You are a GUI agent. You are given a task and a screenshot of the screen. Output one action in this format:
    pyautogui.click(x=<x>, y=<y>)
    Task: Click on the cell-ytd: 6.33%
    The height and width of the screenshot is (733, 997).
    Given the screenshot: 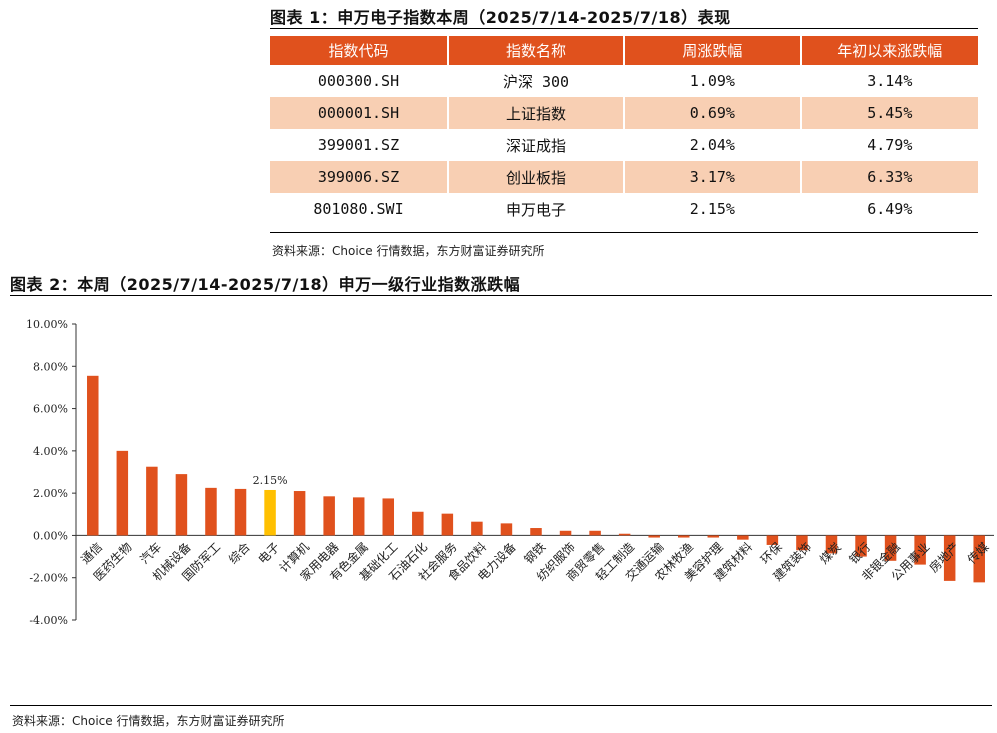 What is the action you would take?
    pyautogui.click(x=889, y=177)
    